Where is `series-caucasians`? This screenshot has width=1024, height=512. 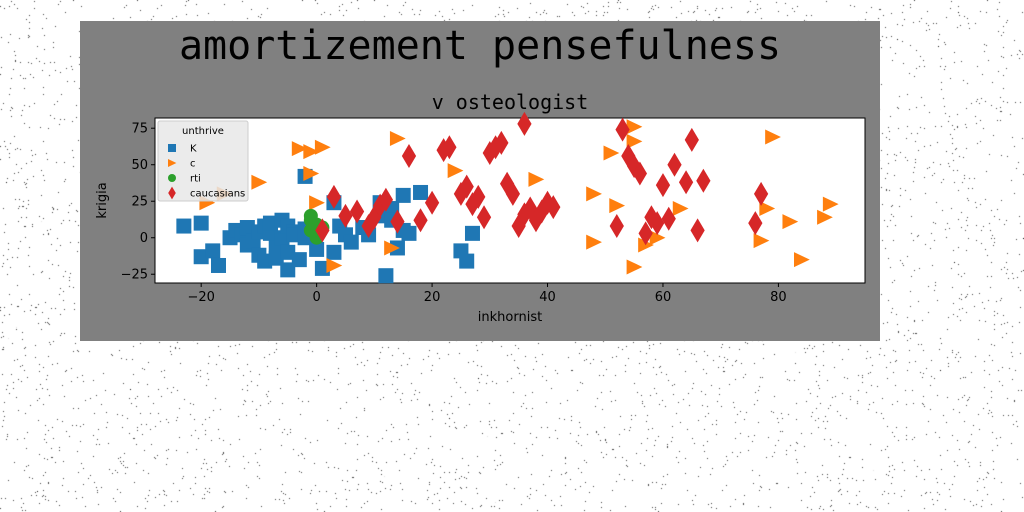 series-caucasians is located at coordinates (542, 178).